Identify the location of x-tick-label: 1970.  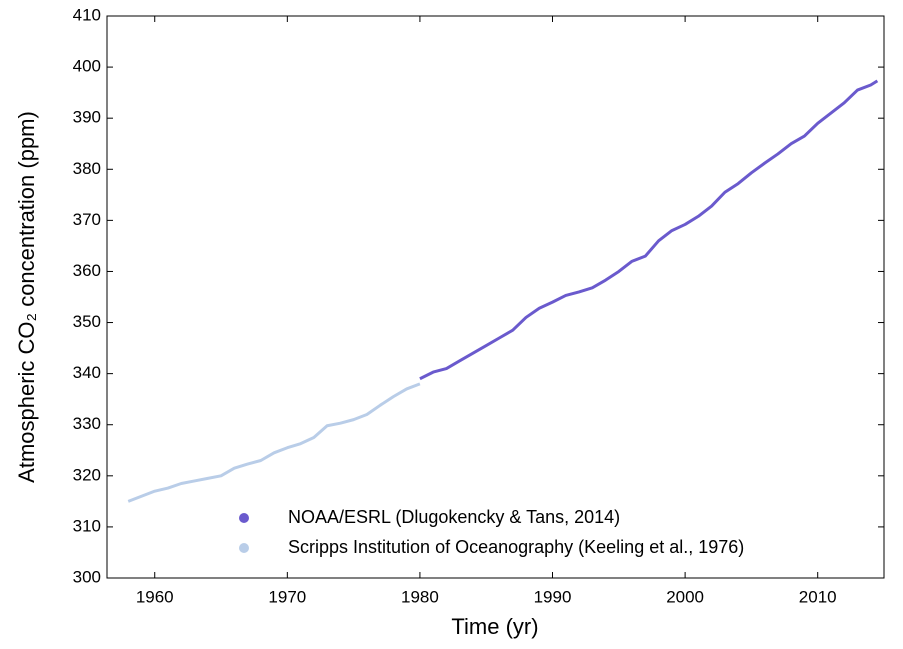
(287, 596).